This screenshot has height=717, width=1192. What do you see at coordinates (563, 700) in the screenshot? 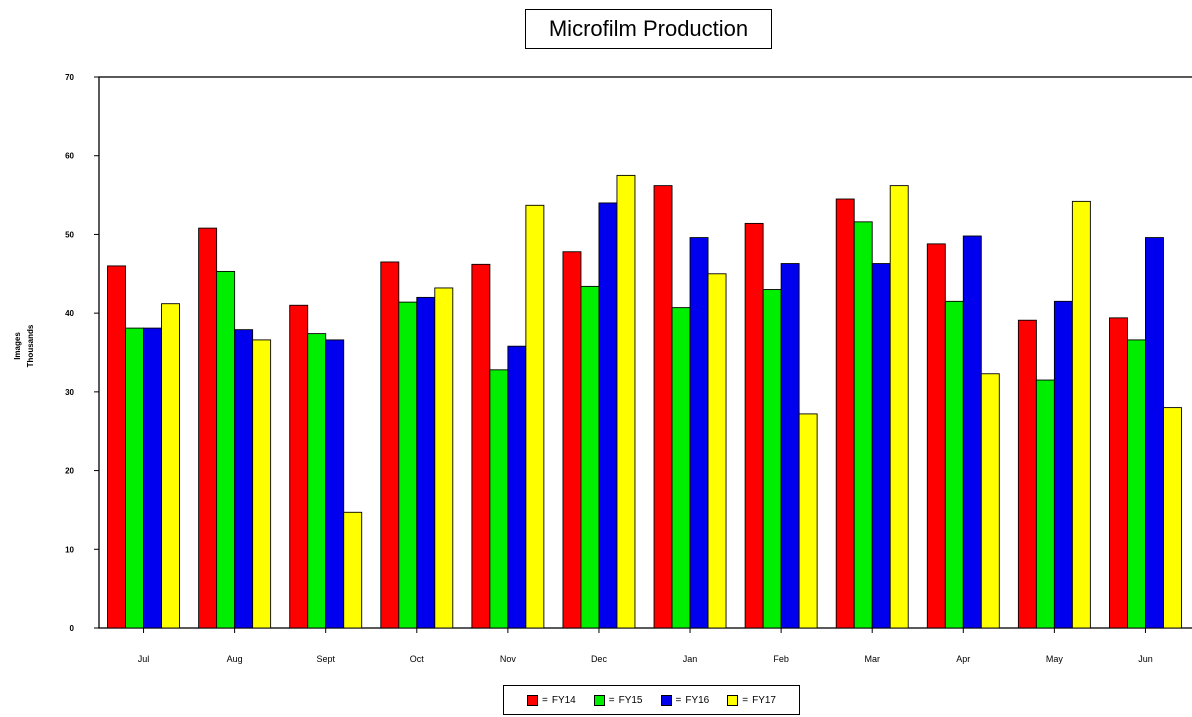
I see `legend-label: FY14` at bounding box center [563, 700].